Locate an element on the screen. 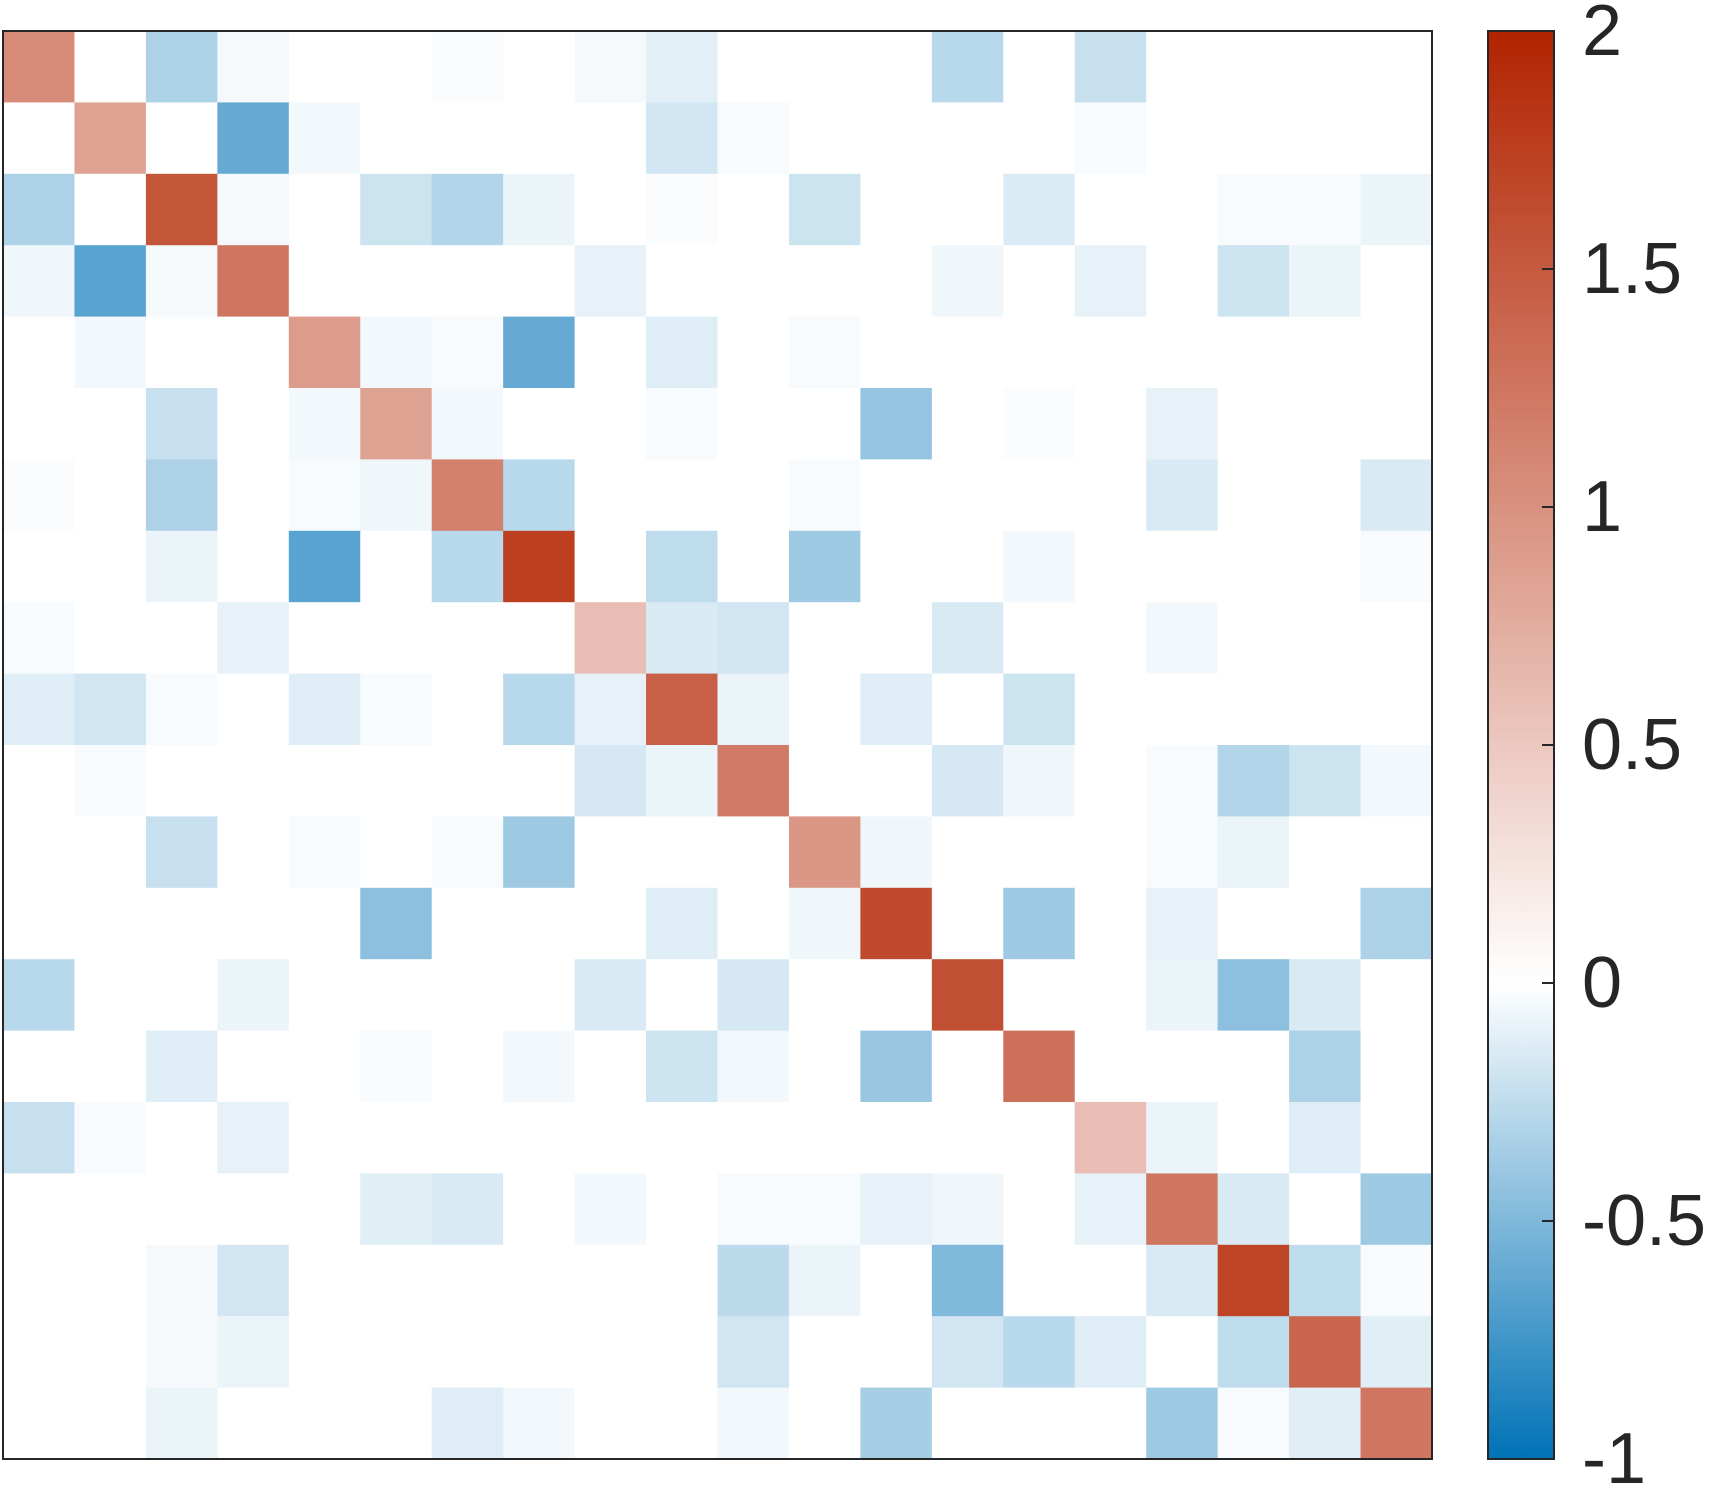  colorbar-tick-label: -0.5 is located at coordinates (1644, 1221).